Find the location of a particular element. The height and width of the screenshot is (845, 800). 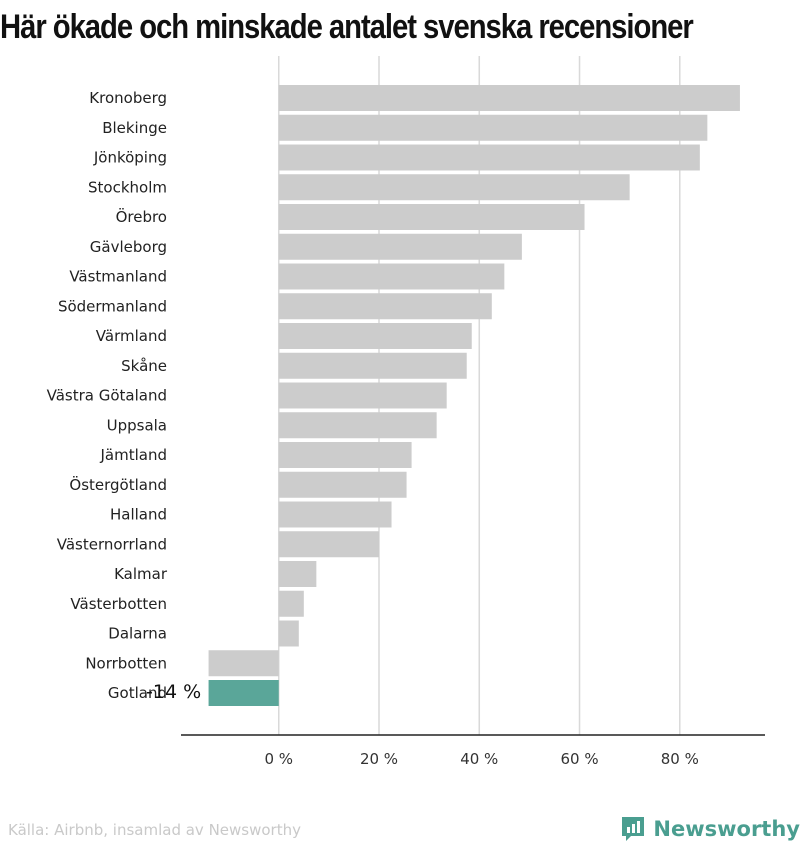

category-label: Gävleborg is located at coordinates (128, 247).